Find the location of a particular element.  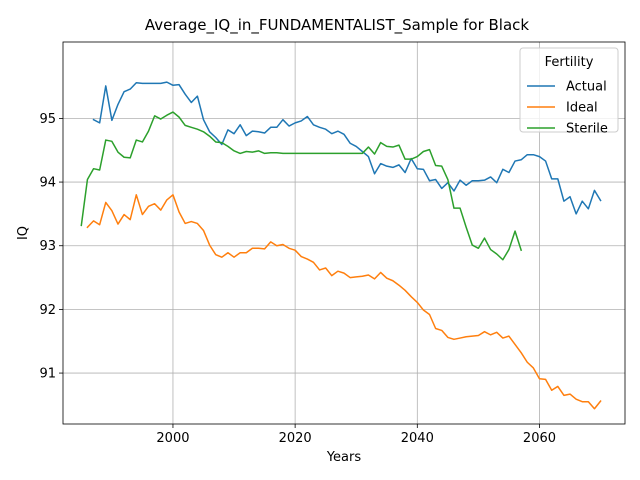

x-tick-label: 2020 is located at coordinates (295, 438).